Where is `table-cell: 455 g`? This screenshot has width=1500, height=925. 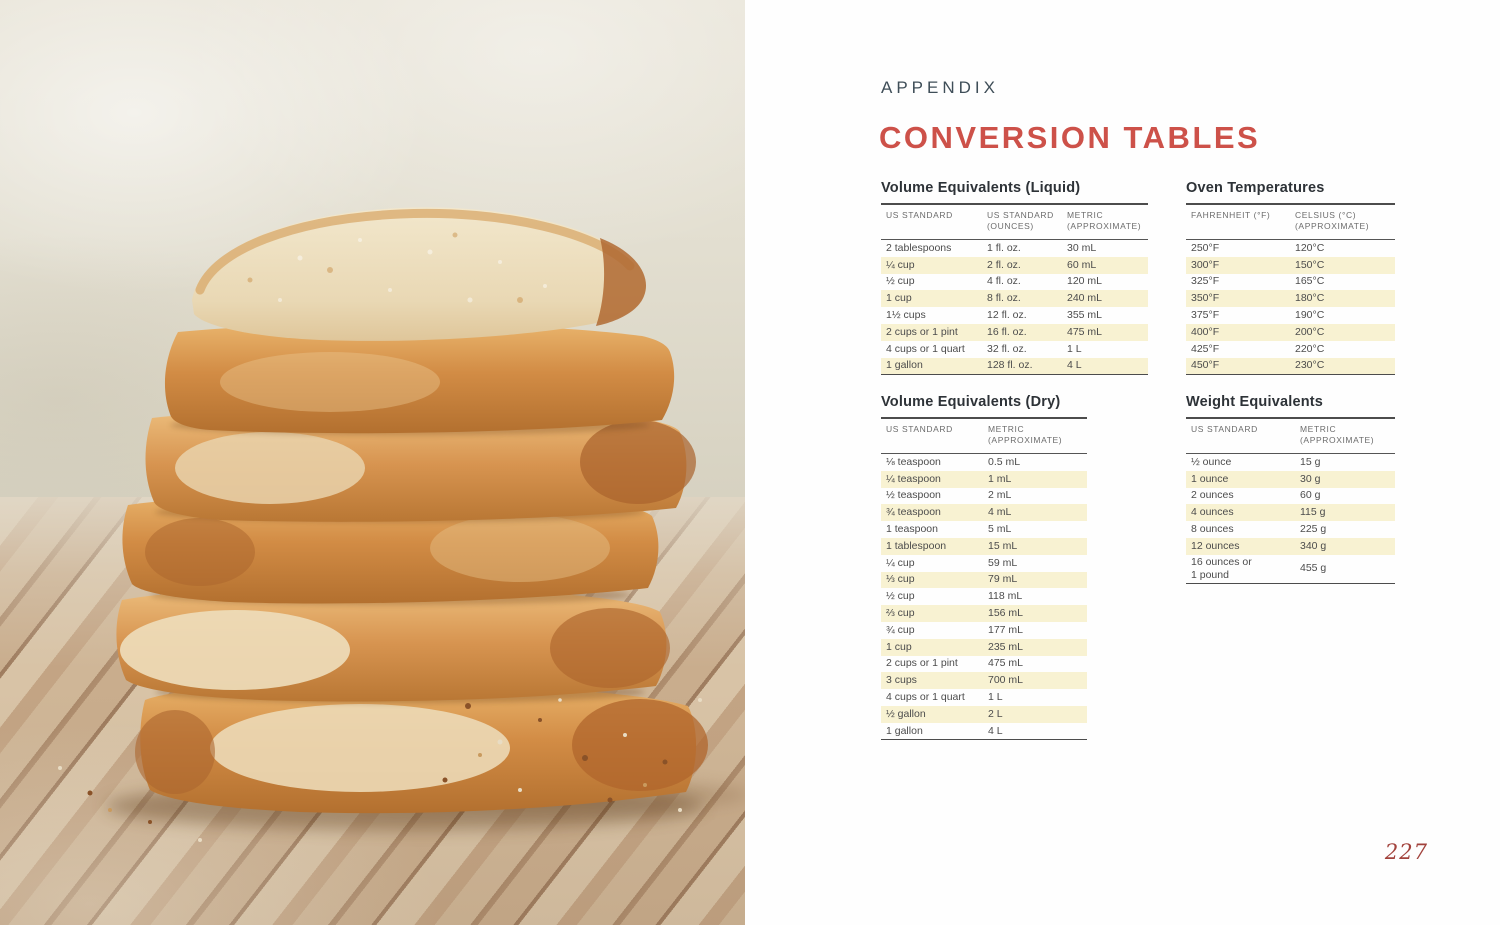
table-cell: 455 g is located at coordinates (1313, 568).